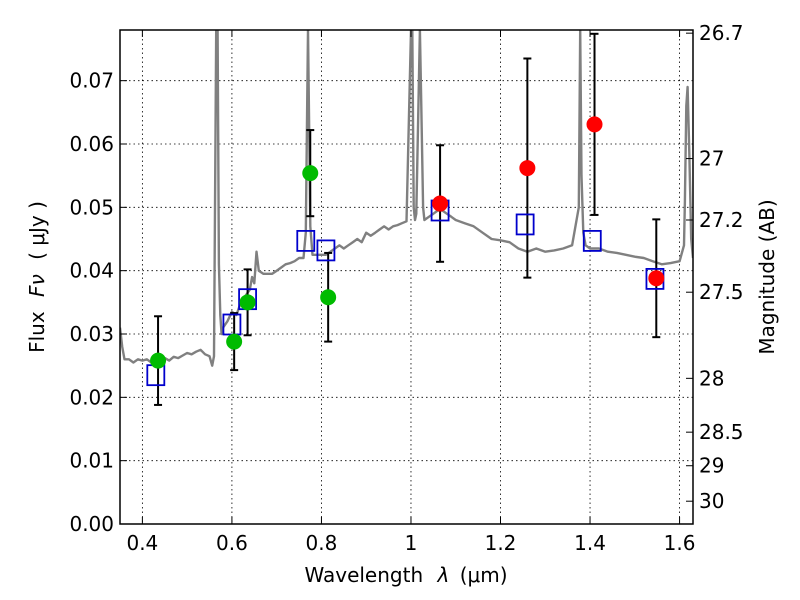 The image size is (800, 600). Describe the element at coordinates (37, 285) in the screenshot. I see `y-axis-label-symbol: Fν` at that location.